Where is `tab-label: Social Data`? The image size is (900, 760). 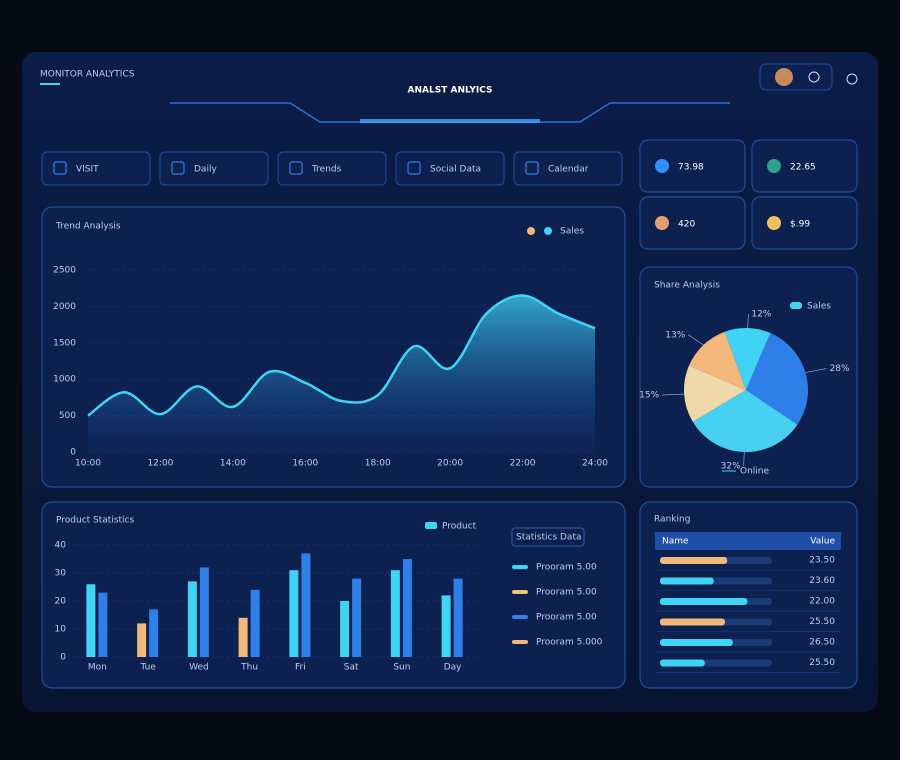
tab-label: Social Data is located at coordinates (455, 170).